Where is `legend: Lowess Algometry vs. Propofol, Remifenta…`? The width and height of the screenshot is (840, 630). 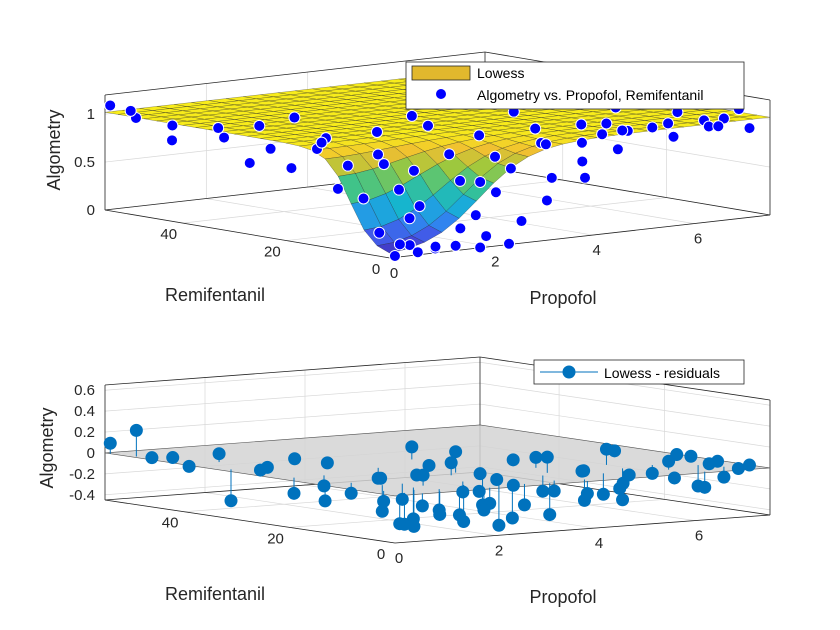
legend: Lowess Algometry vs. Propofol, Remifenta… is located at coordinates (575, 85).